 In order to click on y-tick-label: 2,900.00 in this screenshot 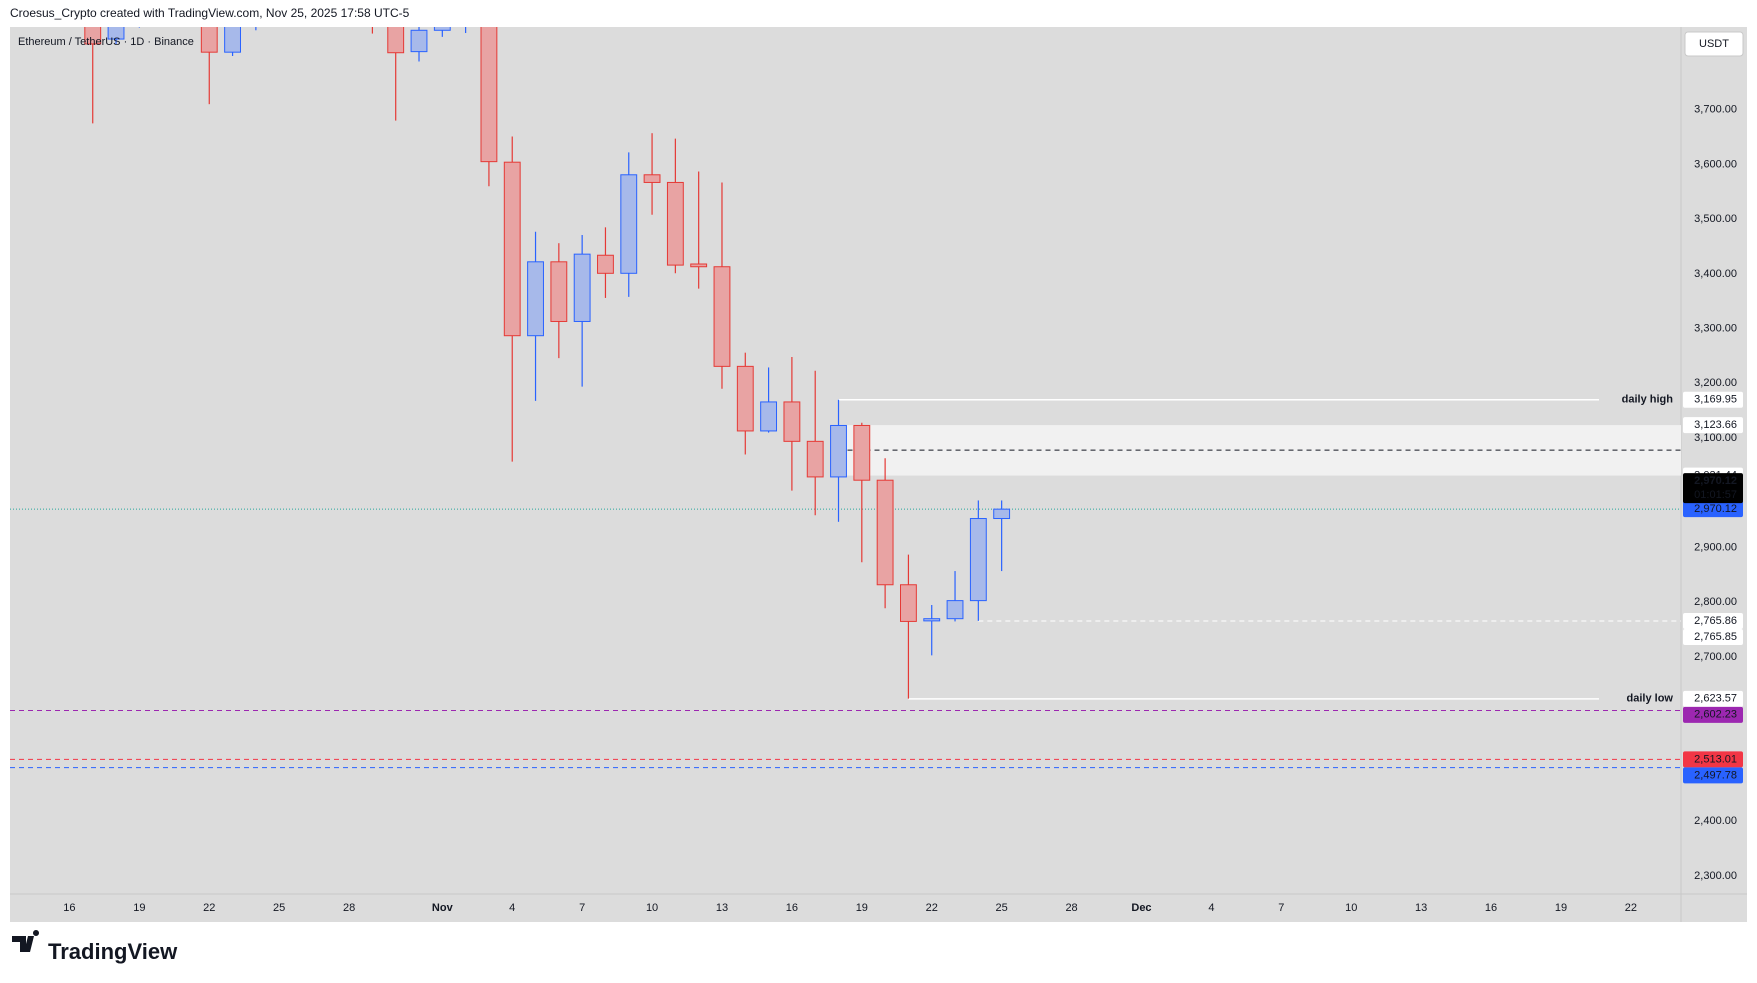, I will do `click(1715, 547)`.